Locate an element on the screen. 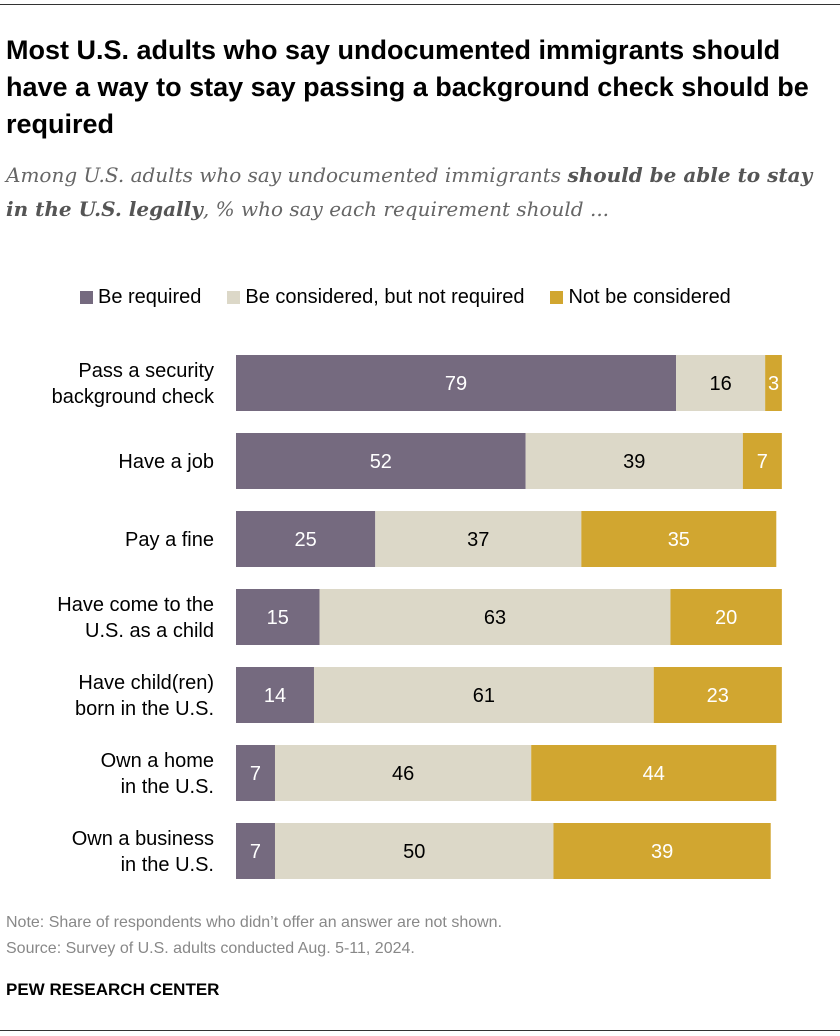 This screenshot has width=840, height=1036. data-label: 20 is located at coordinates (726, 618).